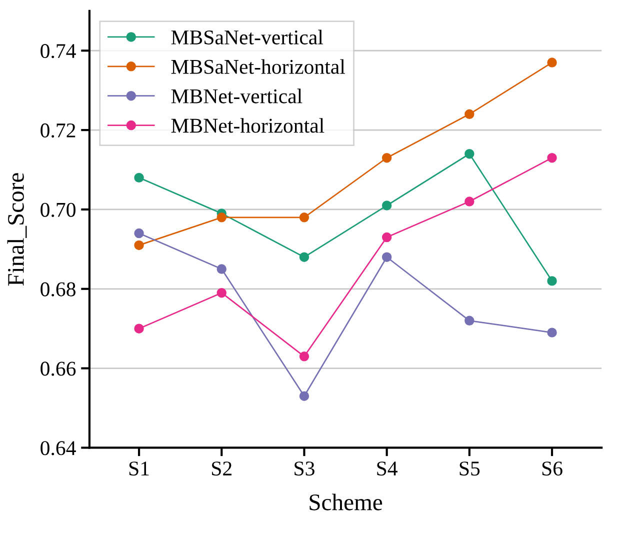 This screenshot has height=546, width=617. Describe the element at coordinates (346, 502) in the screenshot. I see `x-axis-title: Scheme` at that location.